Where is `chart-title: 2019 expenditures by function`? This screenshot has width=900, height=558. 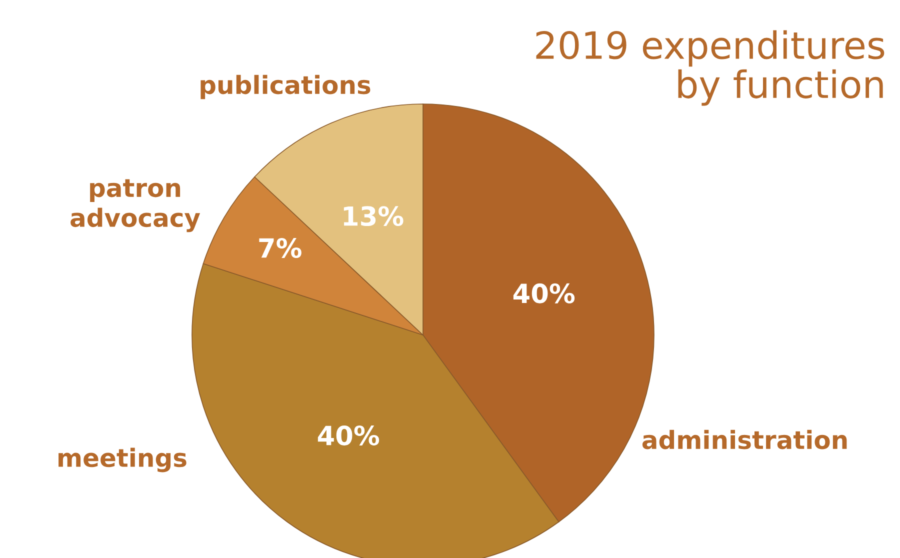
chart-title: 2019 expenditures by function is located at coordinates (710, 68).